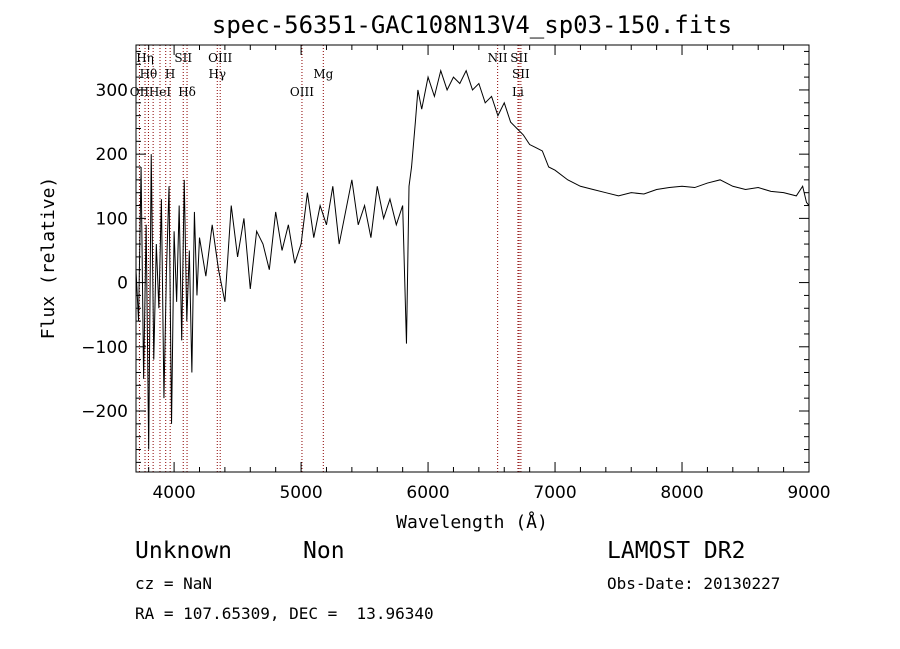 The height and width of the screenshot is (649, 900). I want to click on y-tick-label: 200, so click(112, 155).